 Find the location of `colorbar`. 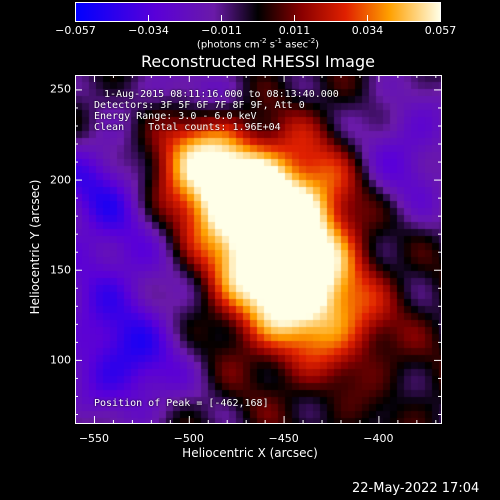

colorbar is located at coordinates (258, 12).